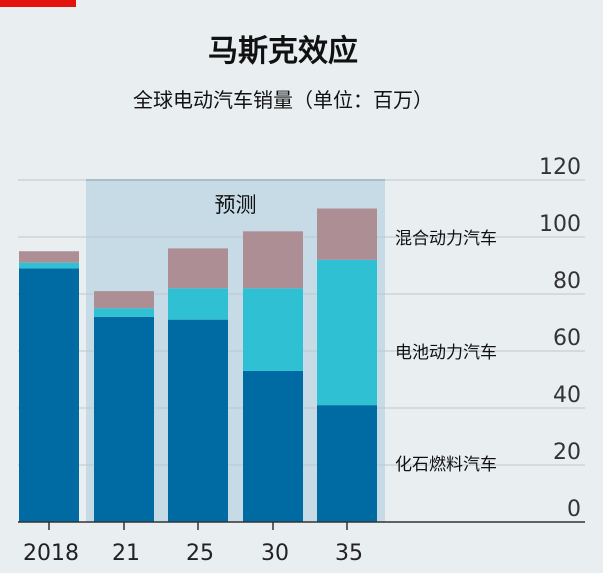 This screenshot has width=603, height=573. What do you see at coordinates (446, 353) in the screenshot?
I see `series-label-battery: 电池动力汽车` at bounding box center [446, 353].